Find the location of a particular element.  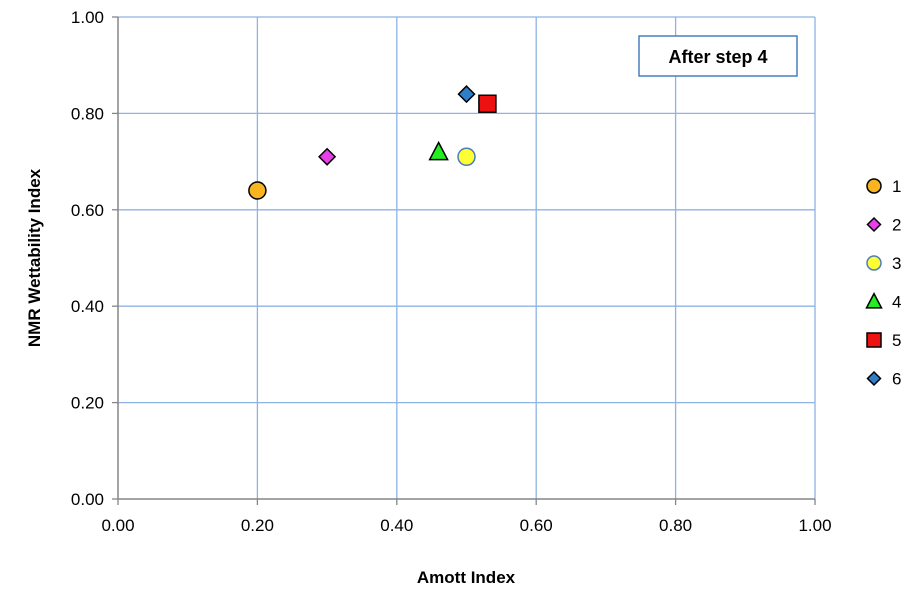

legend: 1 2 3 4 5 6 is located at coordinates (883, 283).